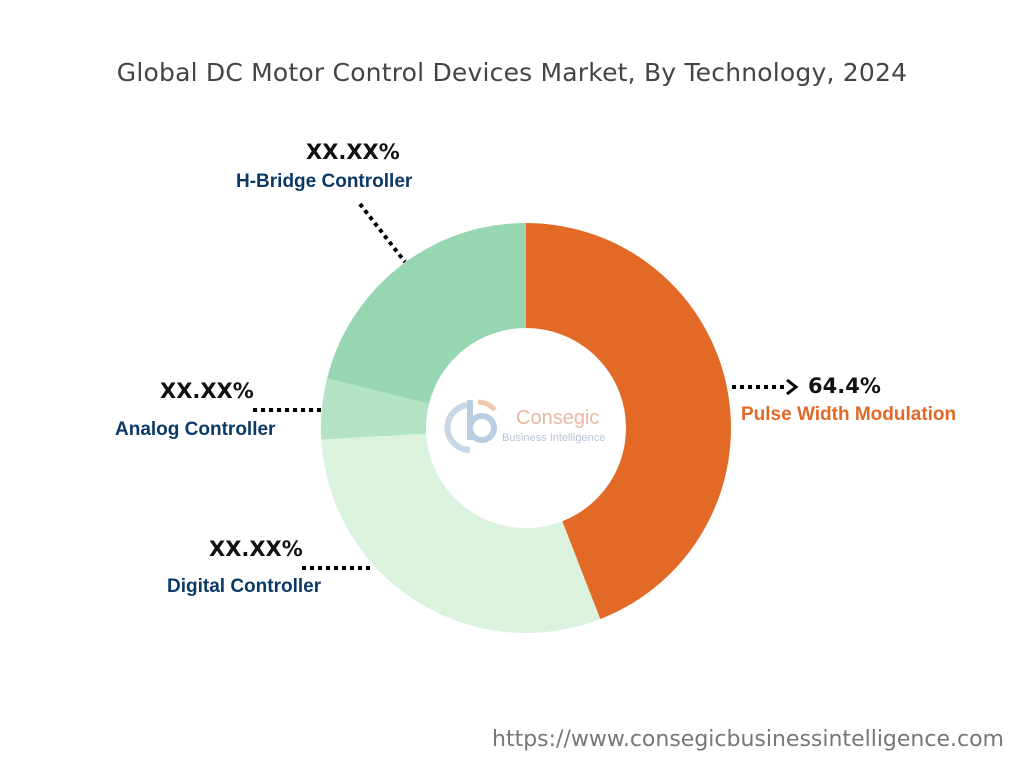 The width and height of the screenshot is (1024, 768). I want to click on slice-digital-controller, so click(461, 533).